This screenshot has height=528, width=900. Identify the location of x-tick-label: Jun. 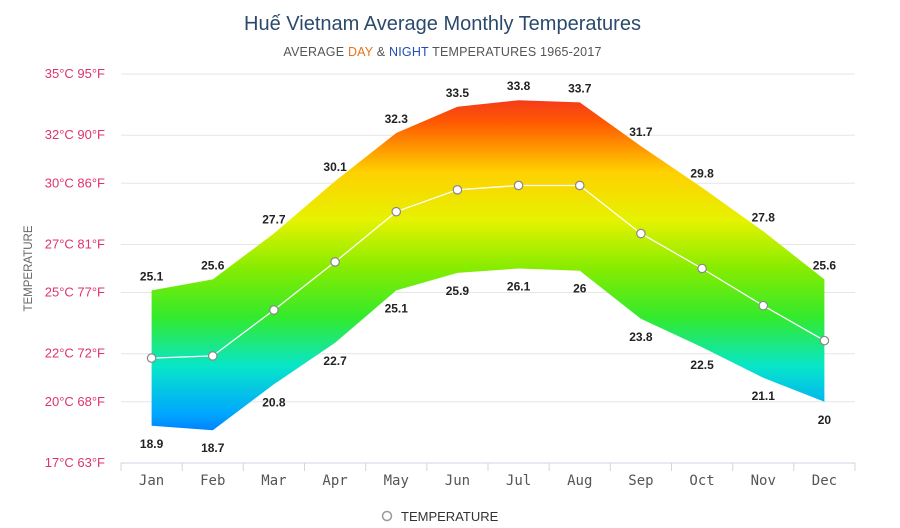
(457, 481).